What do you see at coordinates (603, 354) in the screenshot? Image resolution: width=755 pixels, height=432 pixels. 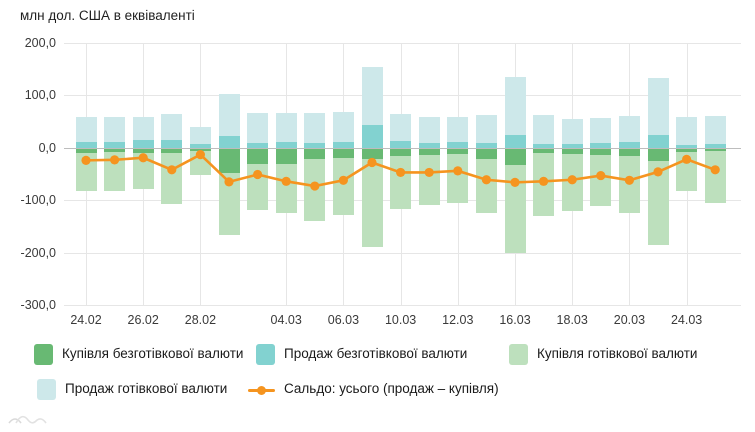 I see `legend-item-buy-cash: Купівля готівкової валюти` at bounding box center [603, 354].